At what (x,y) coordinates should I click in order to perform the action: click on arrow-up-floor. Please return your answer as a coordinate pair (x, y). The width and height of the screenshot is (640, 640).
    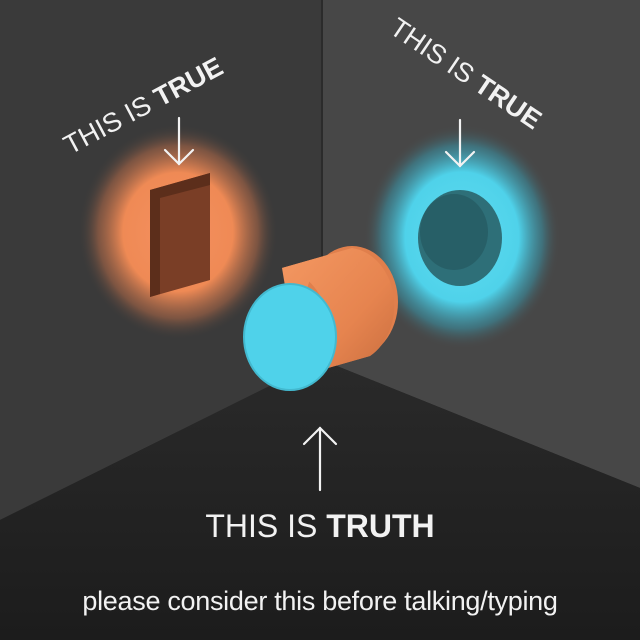
    Looking at the image, I should click on (320, 459).